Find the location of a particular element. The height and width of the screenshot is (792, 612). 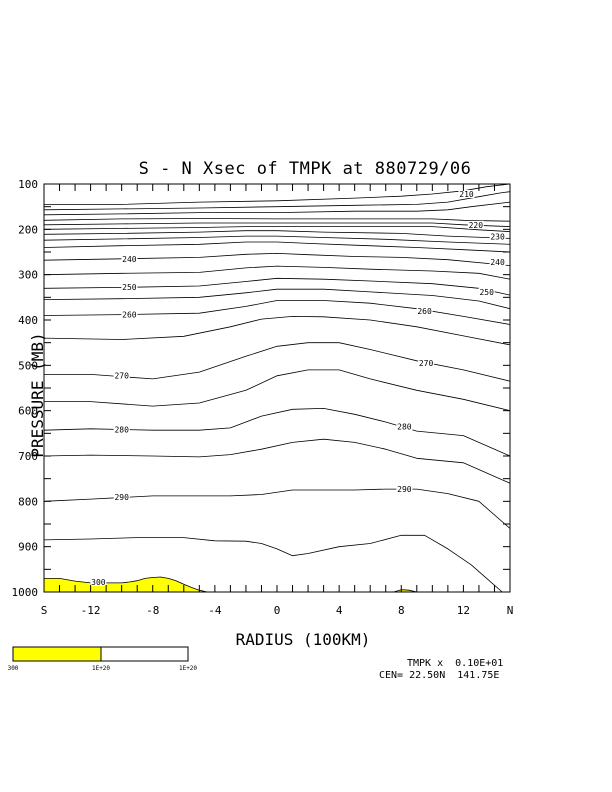

x-tick-label: 8 is located at coordinates (401, 610).